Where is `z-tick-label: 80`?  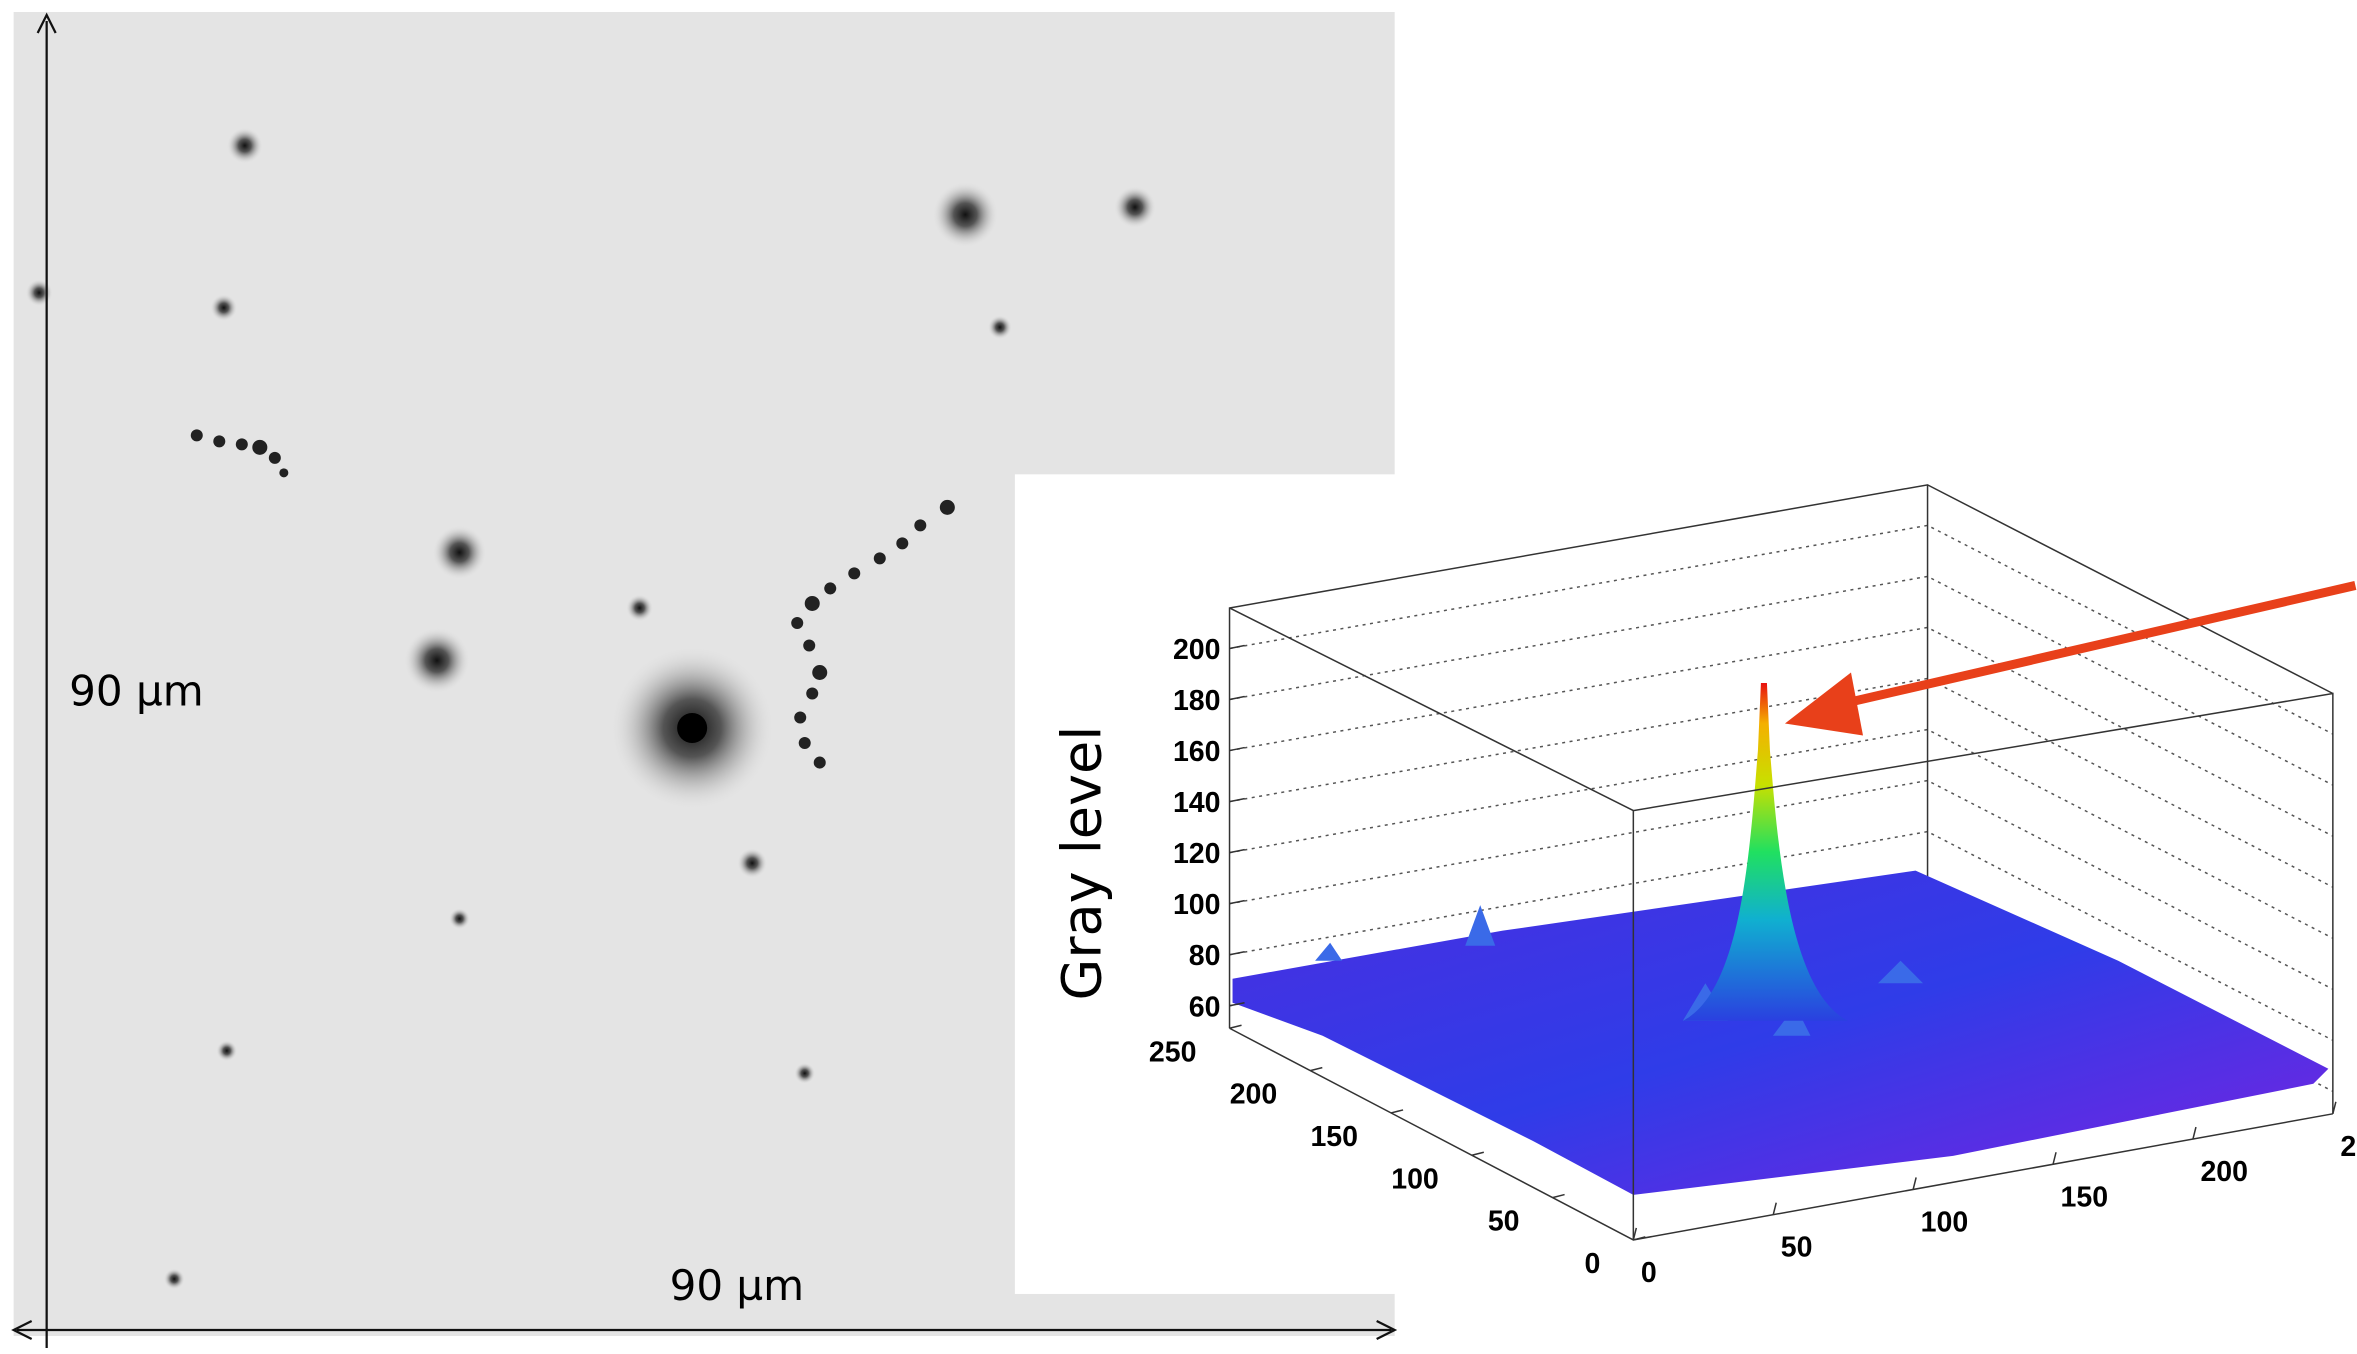
z-tick-label: 80 is located at coordinates (1205, 956).